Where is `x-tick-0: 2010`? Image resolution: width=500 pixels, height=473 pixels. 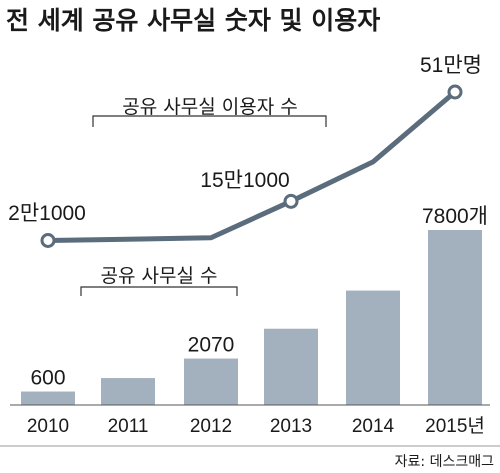
x-tick-0: 2010 is located at coordinates (48, 426).